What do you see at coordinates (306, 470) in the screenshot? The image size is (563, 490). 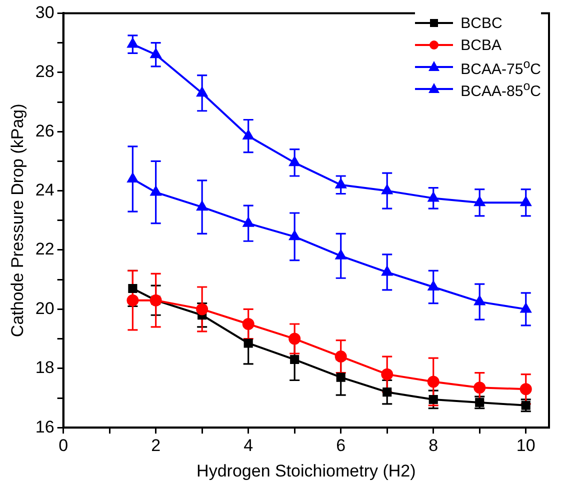 I see `x-axis-title: Hydrogen Stoichiometry (H2)` at bounding box center [306, 470].